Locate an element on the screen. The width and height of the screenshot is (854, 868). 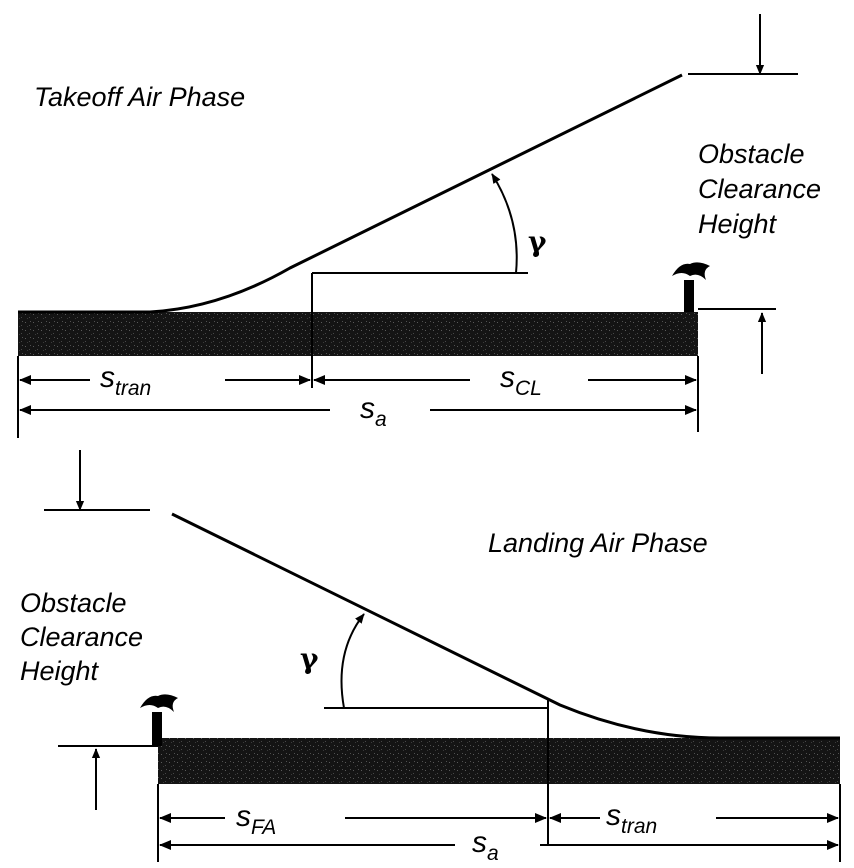
takeoff-gamma-symbol: γ is located at coordinates (537, 241).